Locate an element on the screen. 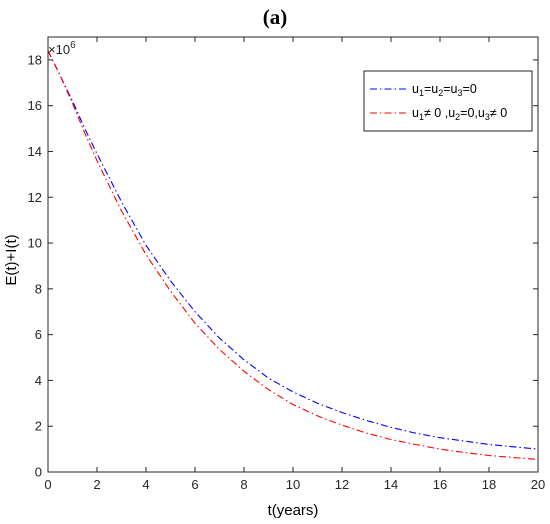  y-tick-label: 18 is located at coordinates (35, 59).